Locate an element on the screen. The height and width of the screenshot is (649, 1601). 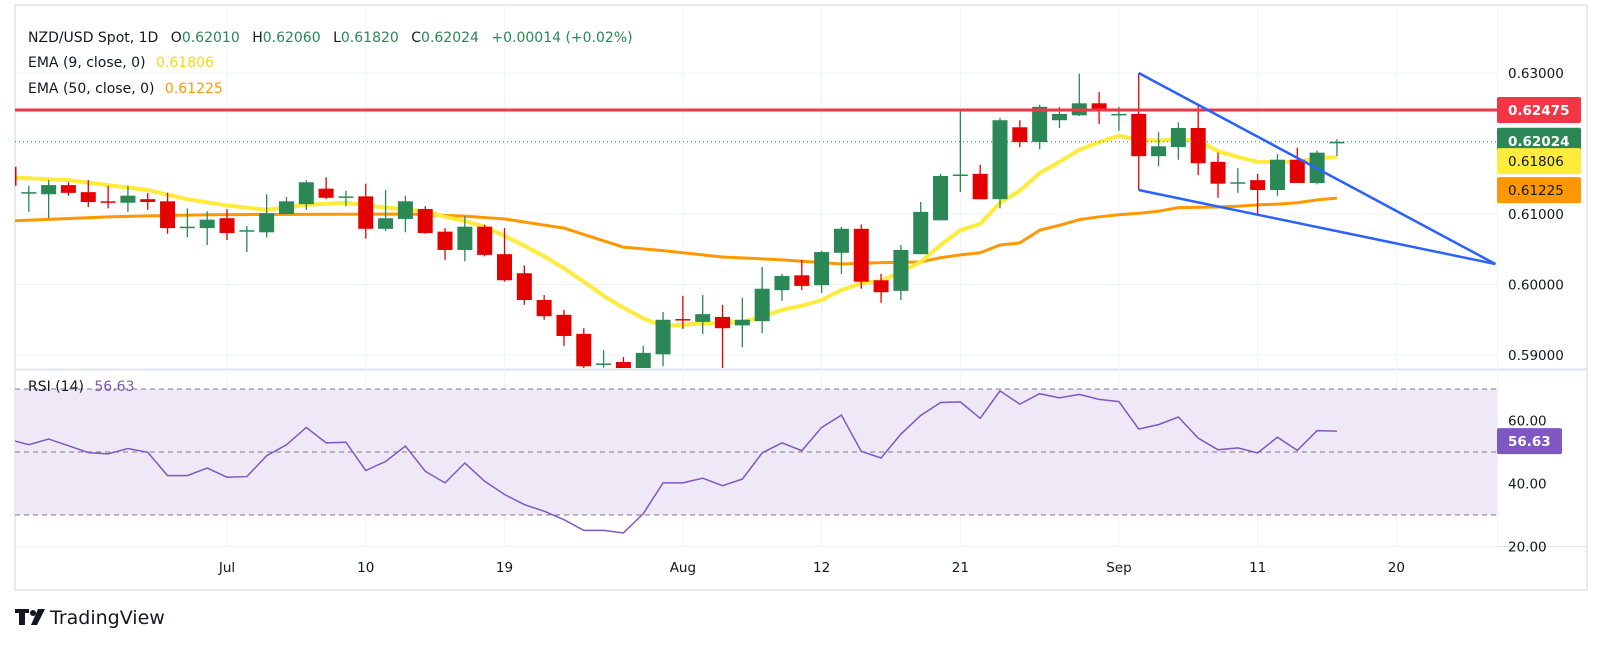
rsi-value: 56.63 is located at coordinates (114, 387).